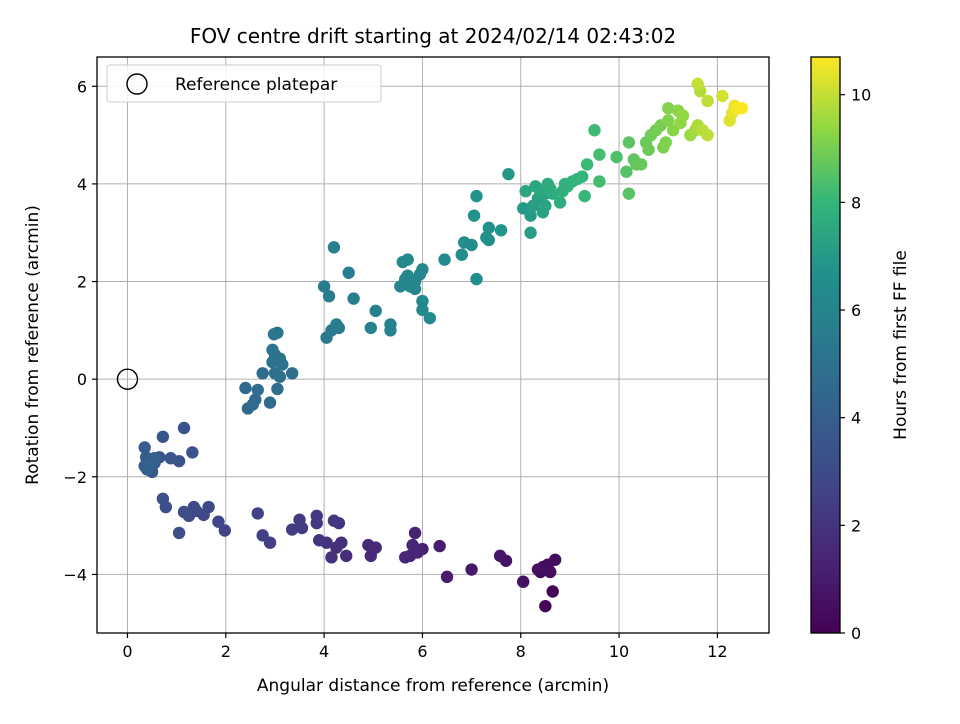  I want to click on x-tick-label: 8, so click(521, 651).